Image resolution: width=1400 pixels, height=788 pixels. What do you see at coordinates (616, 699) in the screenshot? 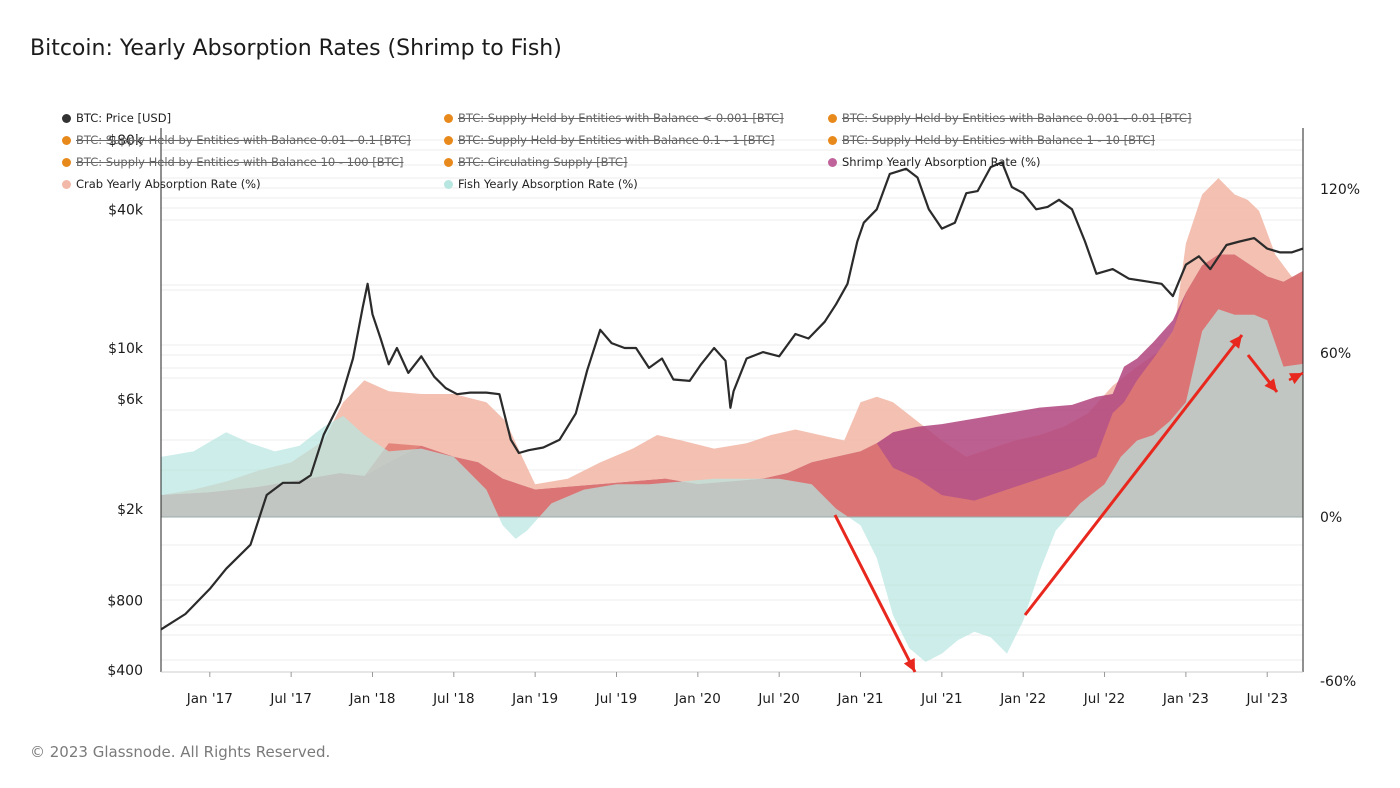
I see `x-tick-label: Jul '19` at bounding box center [616, 699].